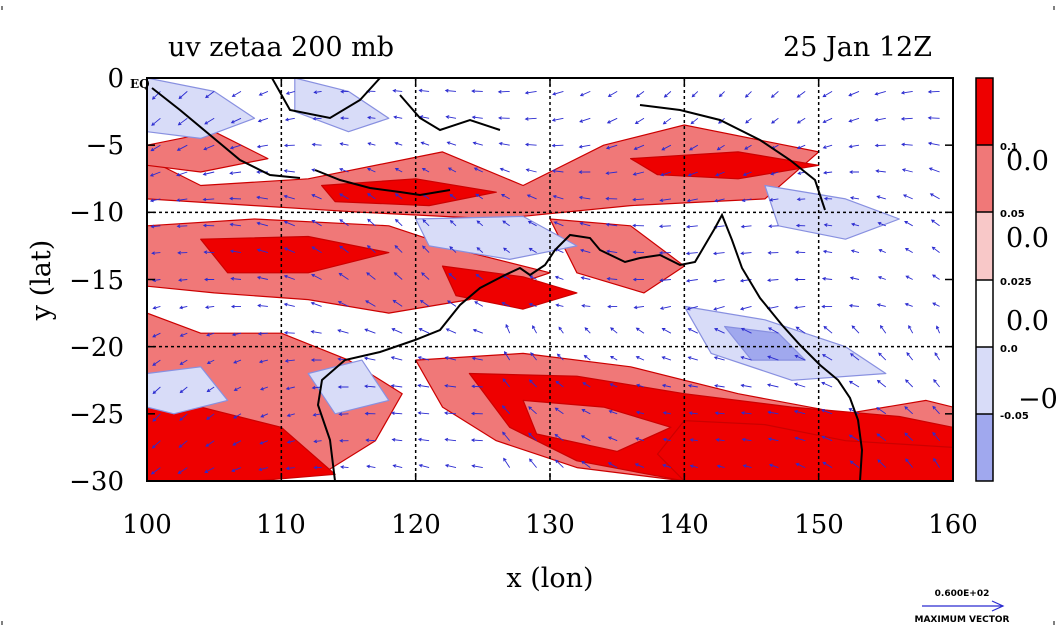  Describe the element at coordinates (1027, 161) in the screenshot. I see `colorbar-overflow-1: 0.0` at that location.